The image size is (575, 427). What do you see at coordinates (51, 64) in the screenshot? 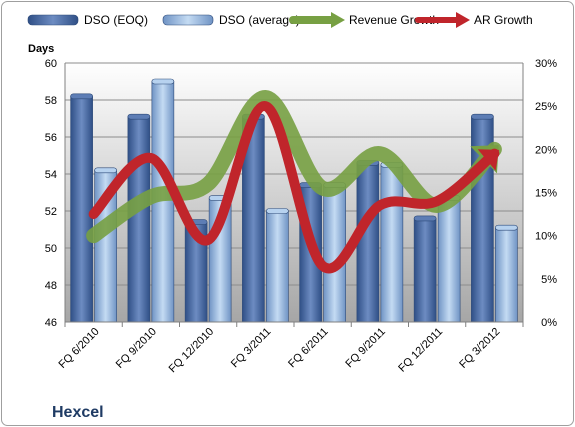
I see `y-tick-label: 60` at bounding box center [51, 64].